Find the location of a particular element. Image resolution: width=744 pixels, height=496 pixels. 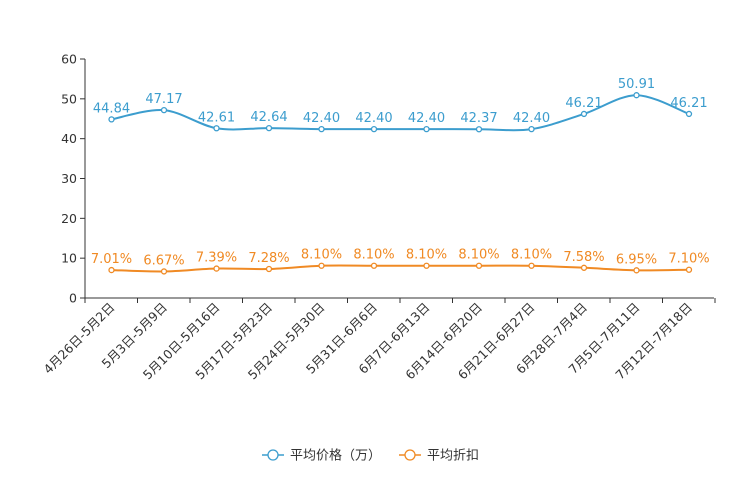

data-label-price: 42.61 is located at coordinates (216, 117).